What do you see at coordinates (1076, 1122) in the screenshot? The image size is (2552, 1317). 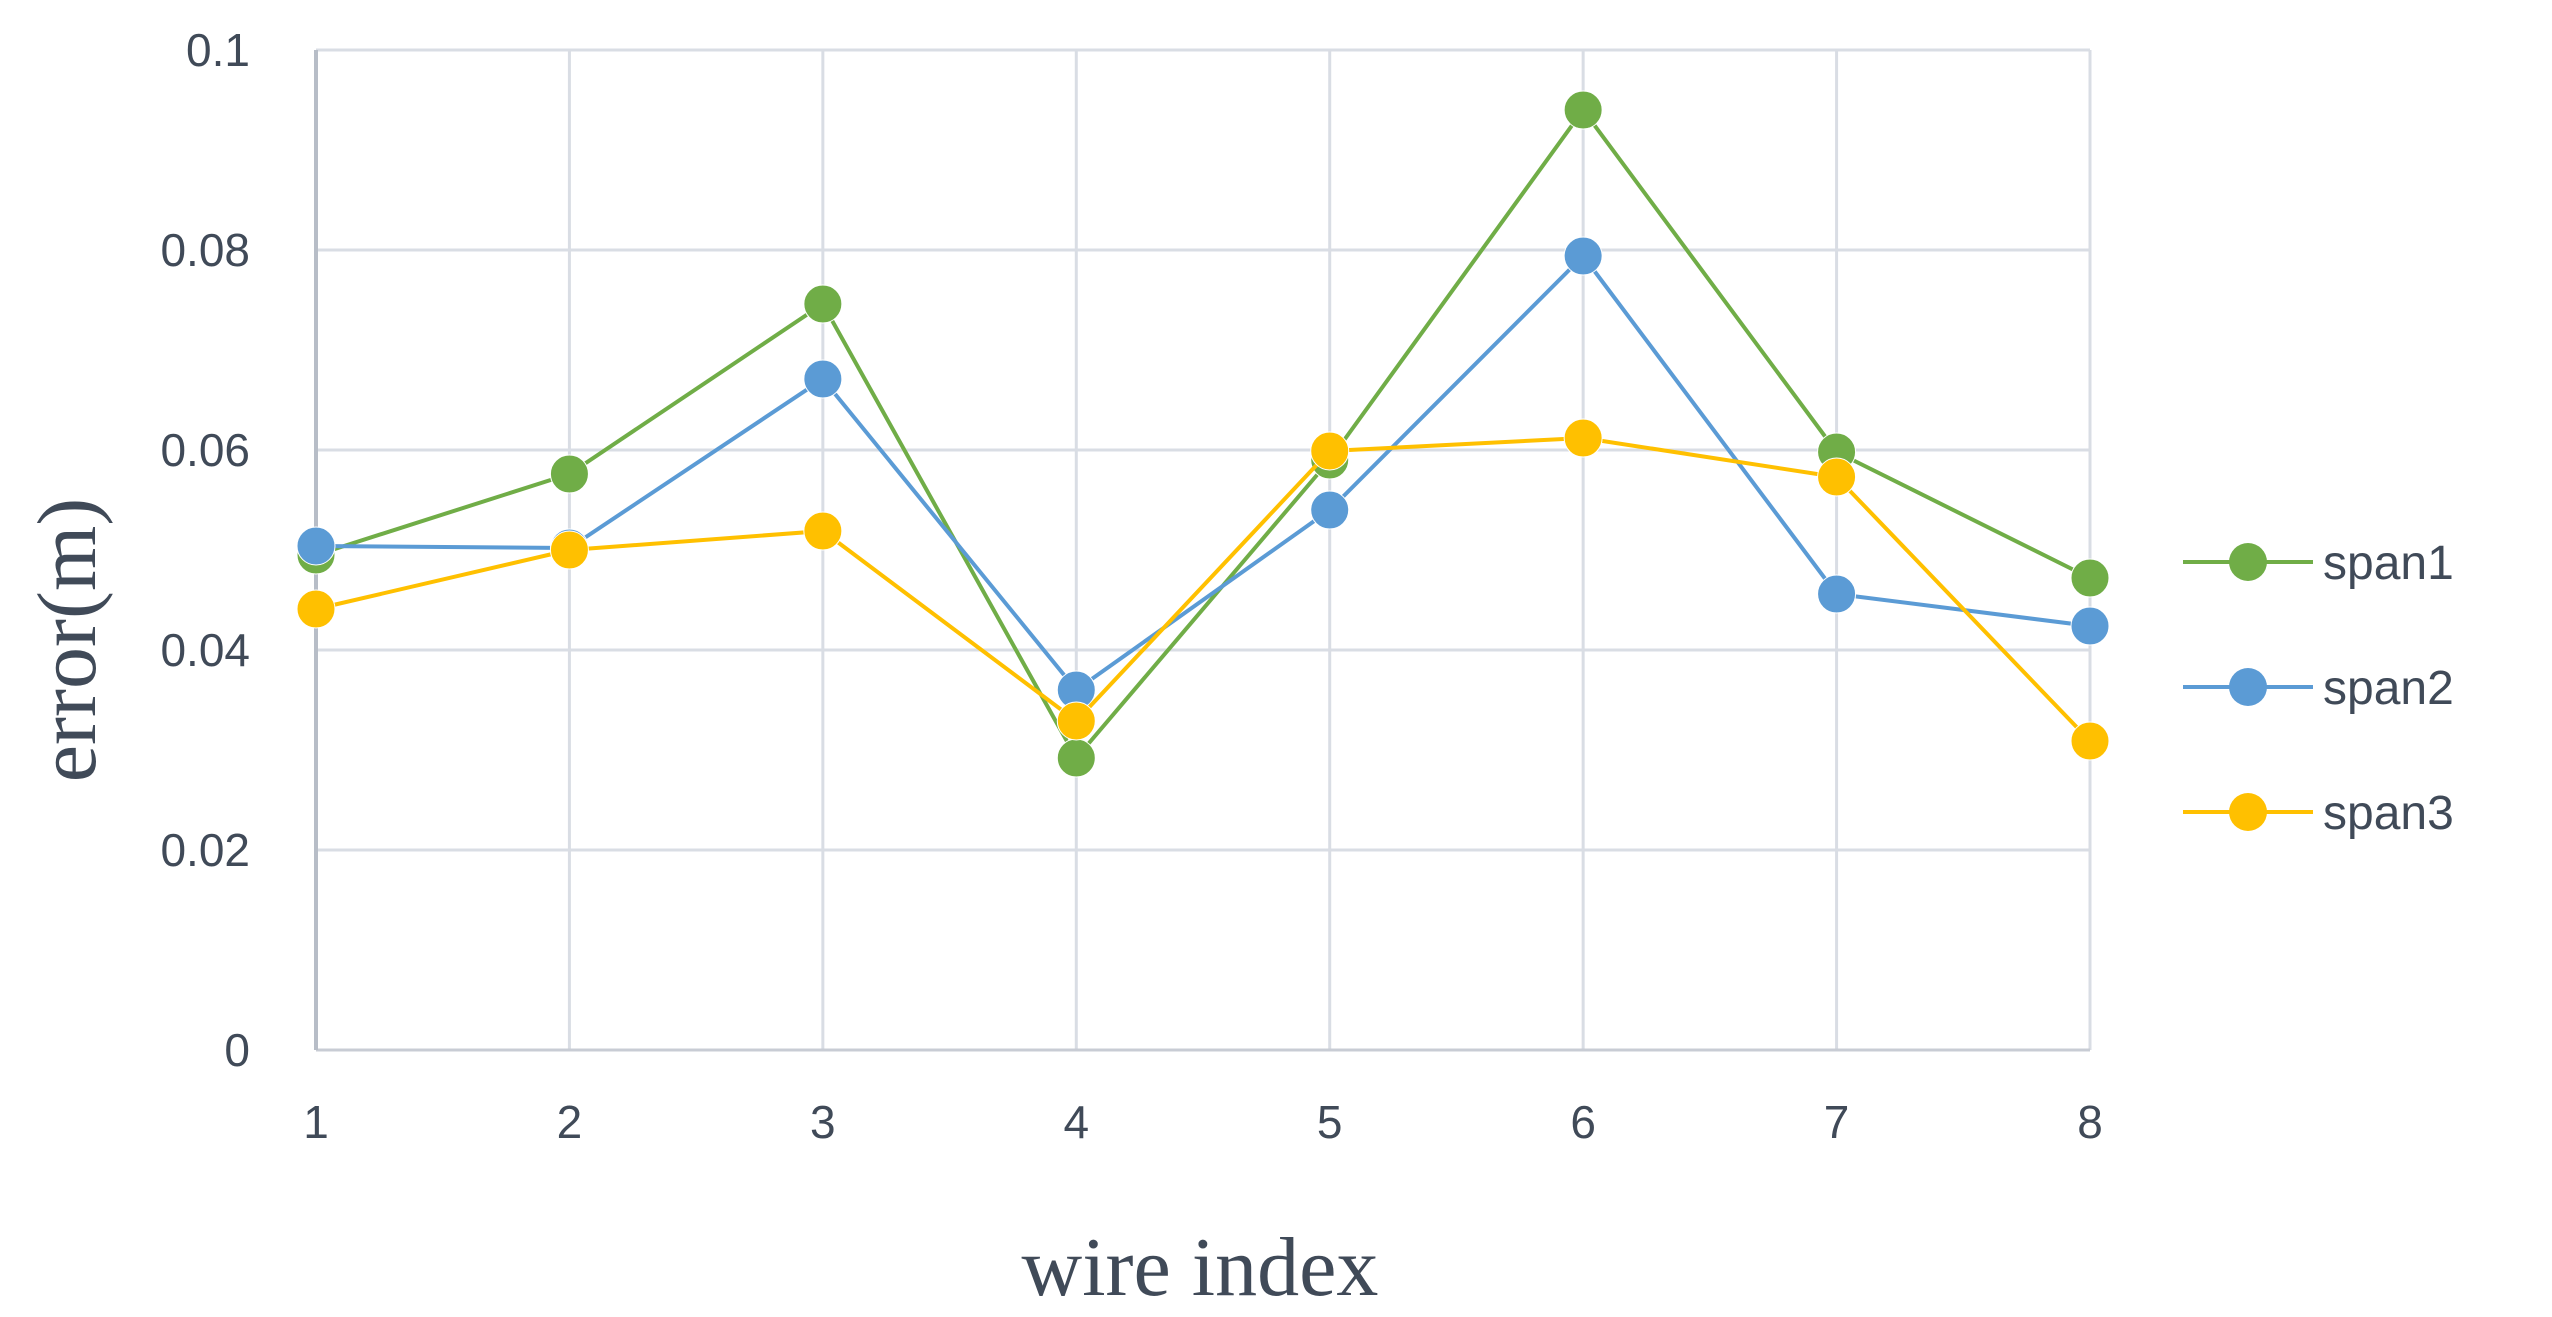 I see `x-tick-label: 4` at bounding box center [1076, 1122].